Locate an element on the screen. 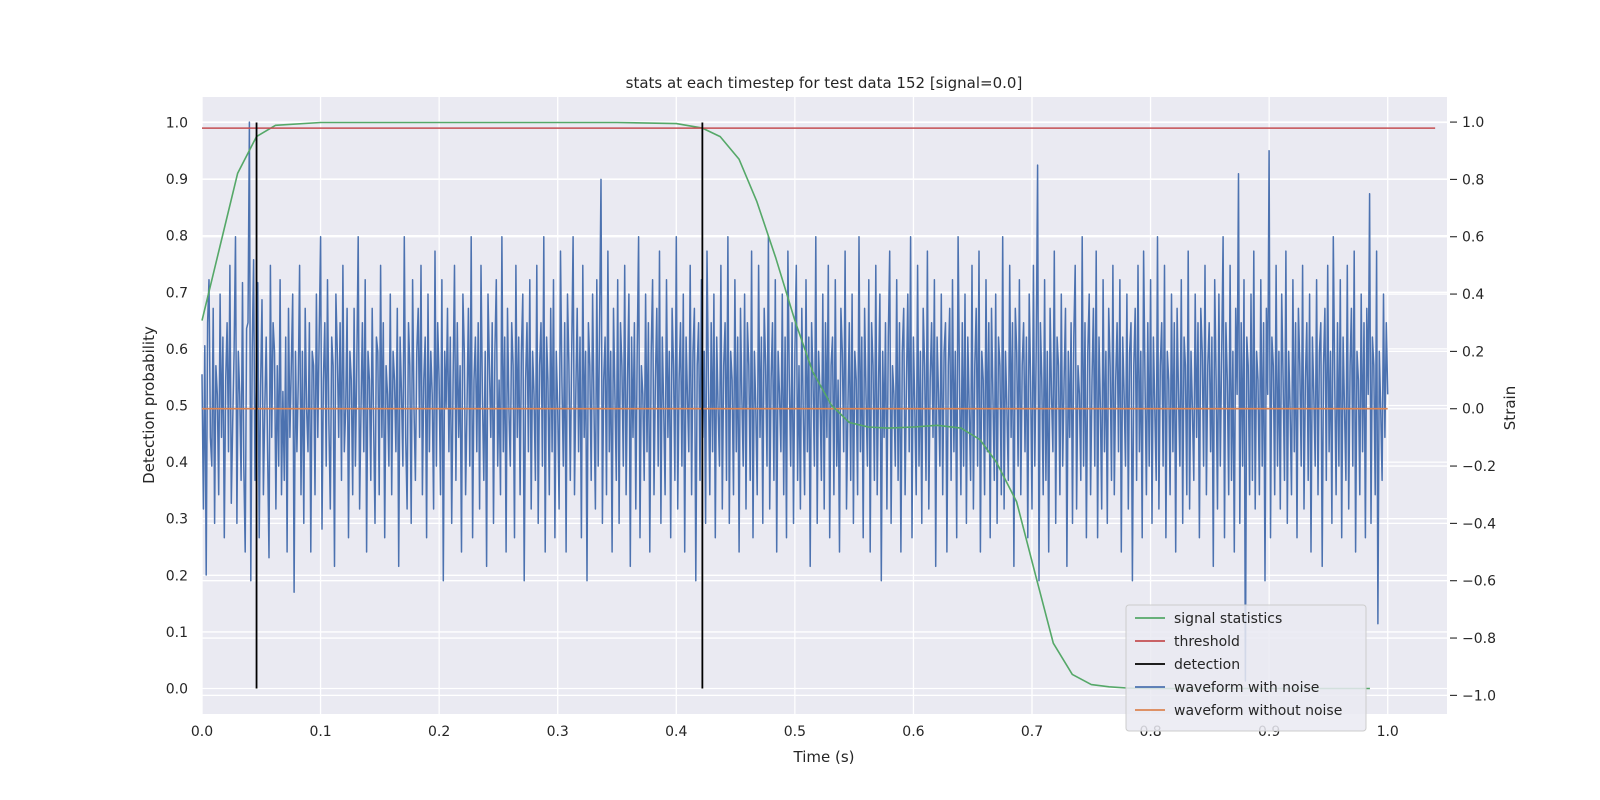  x-tick-label: 0.0 is located at coordinates (202, 732).